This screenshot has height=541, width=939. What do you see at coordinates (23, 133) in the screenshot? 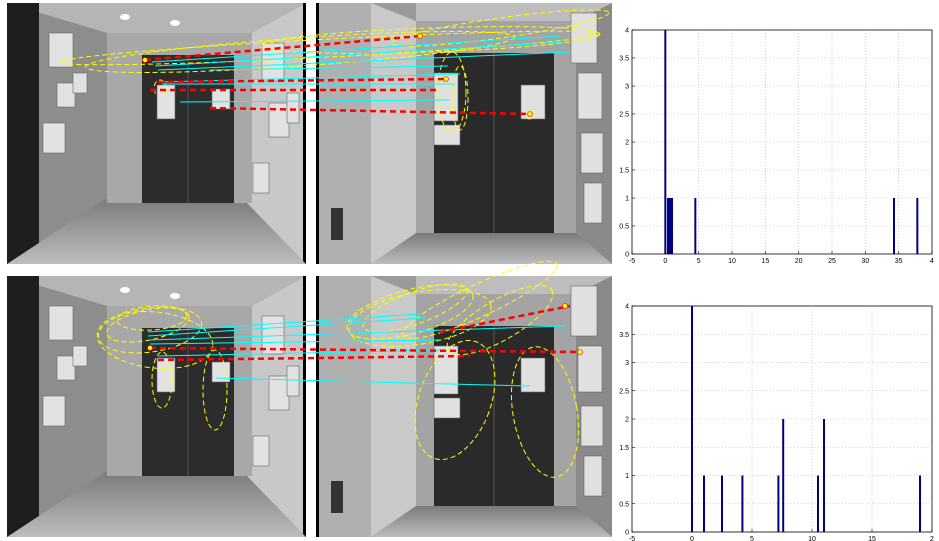
I see `left-dark-edge` at bounding box center [23, 133].